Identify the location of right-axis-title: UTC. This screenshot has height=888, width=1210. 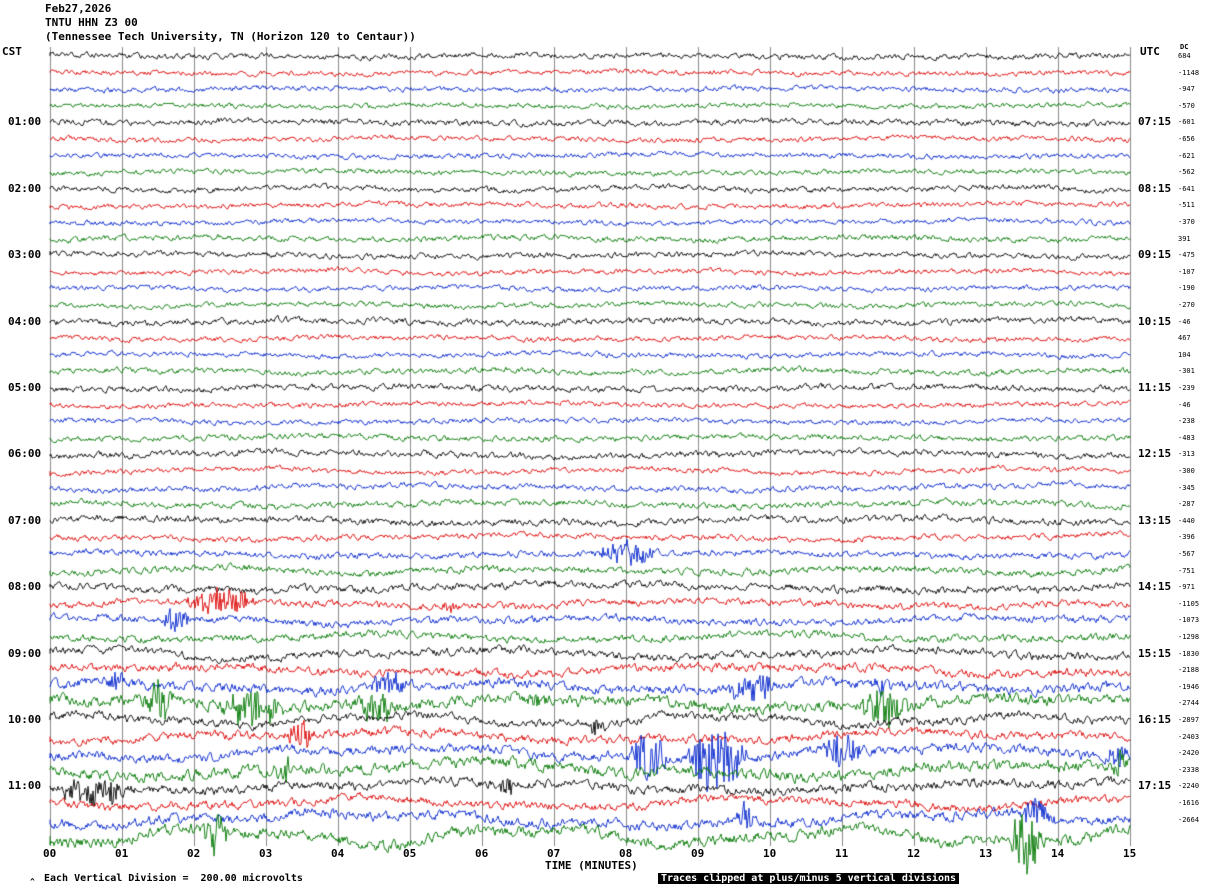
(1150, 51).